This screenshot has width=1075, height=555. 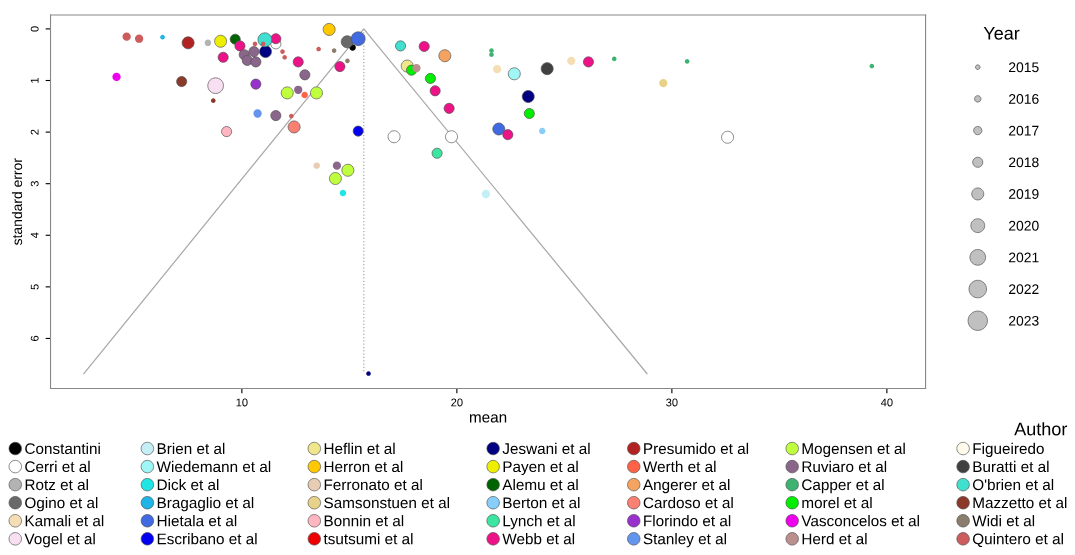 What do you see at coordinates (834, 539) in the screenshot?
I see `legend-label: Herd et al` at bounding box center [834, 539].